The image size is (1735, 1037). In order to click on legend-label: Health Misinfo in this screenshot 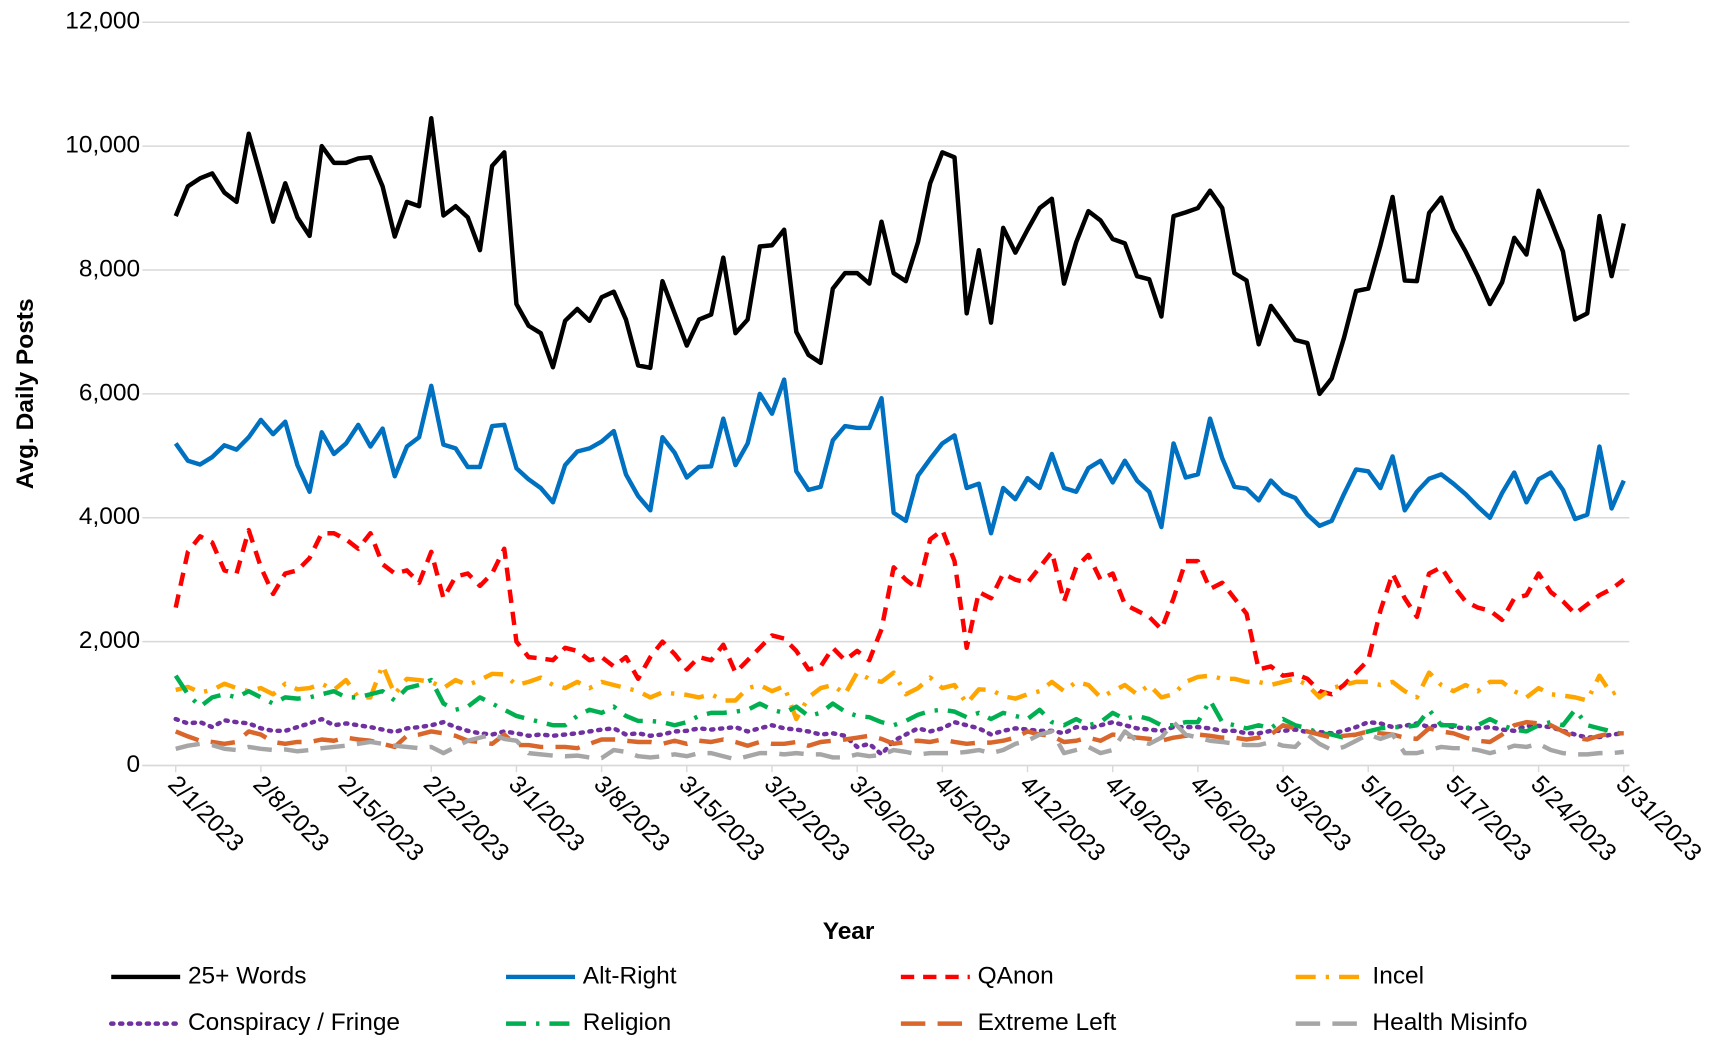, I will do `click(1449, 1022)`.